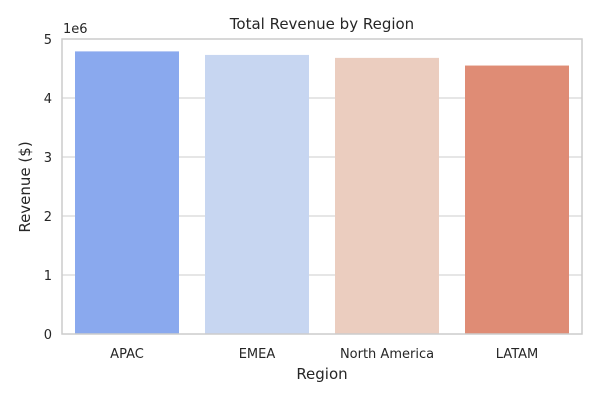  I want to click on y-tick-label: 3, so click(48, 158).